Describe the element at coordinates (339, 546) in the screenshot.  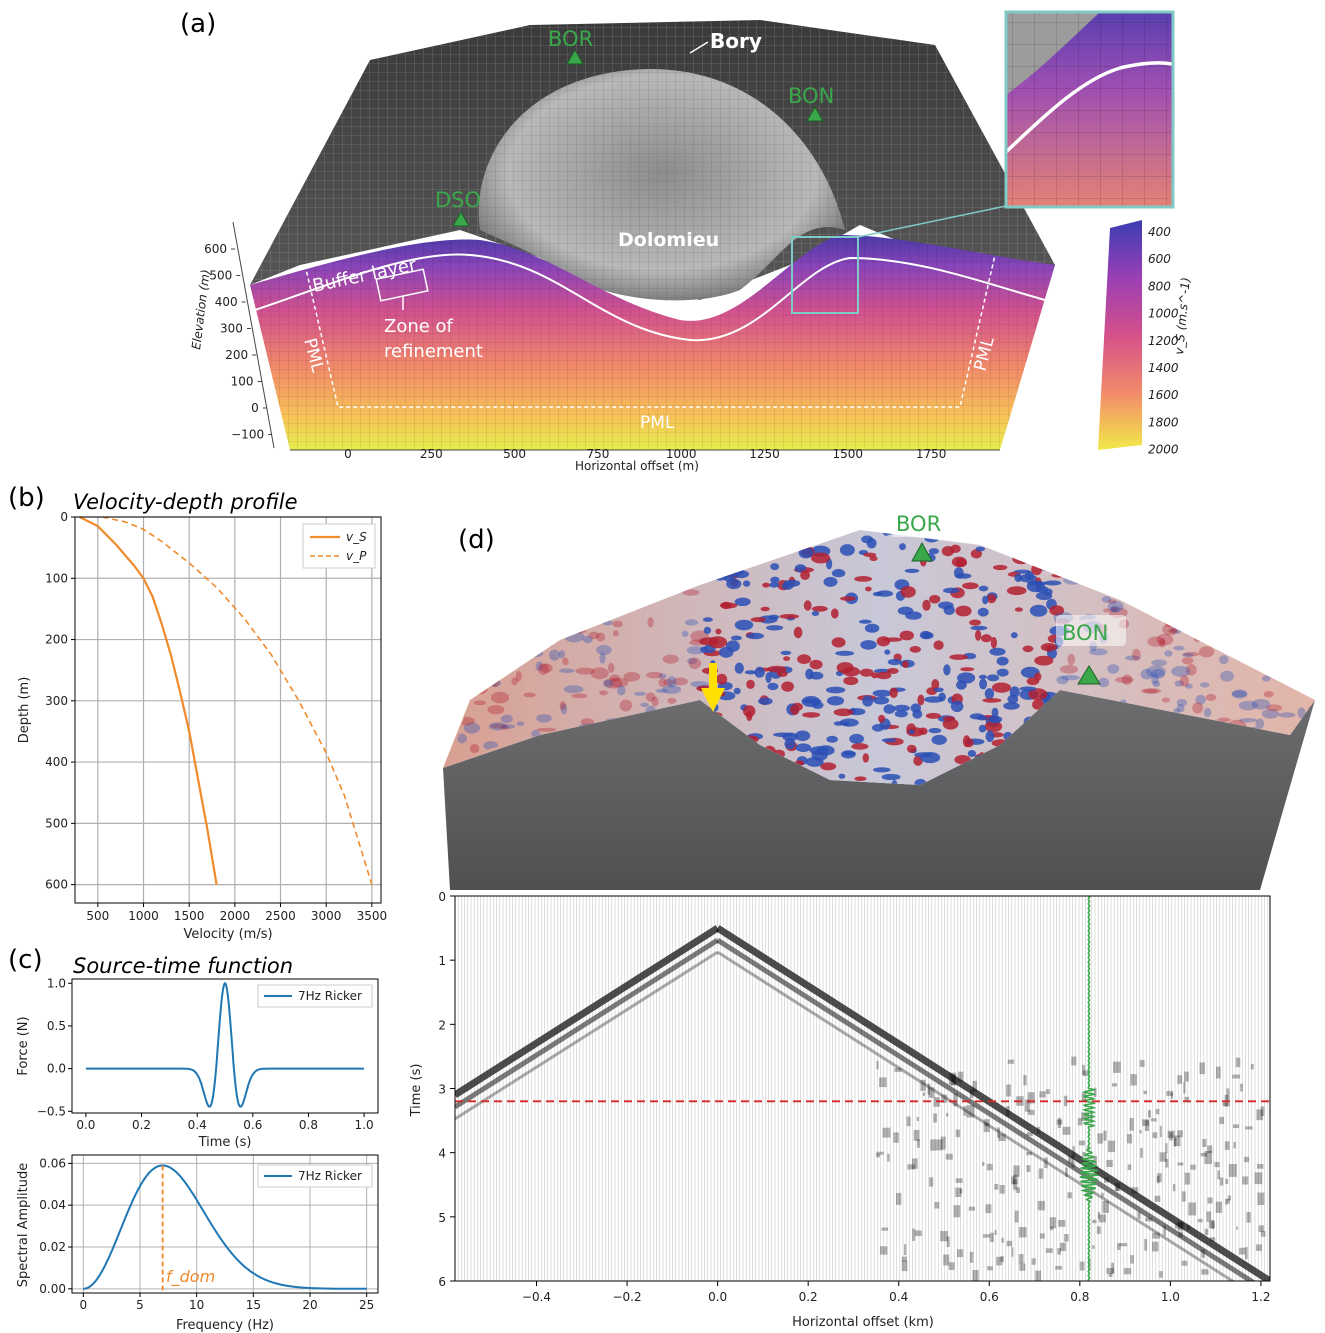
I see `panel-b-legend: v_S v_P` at that location.